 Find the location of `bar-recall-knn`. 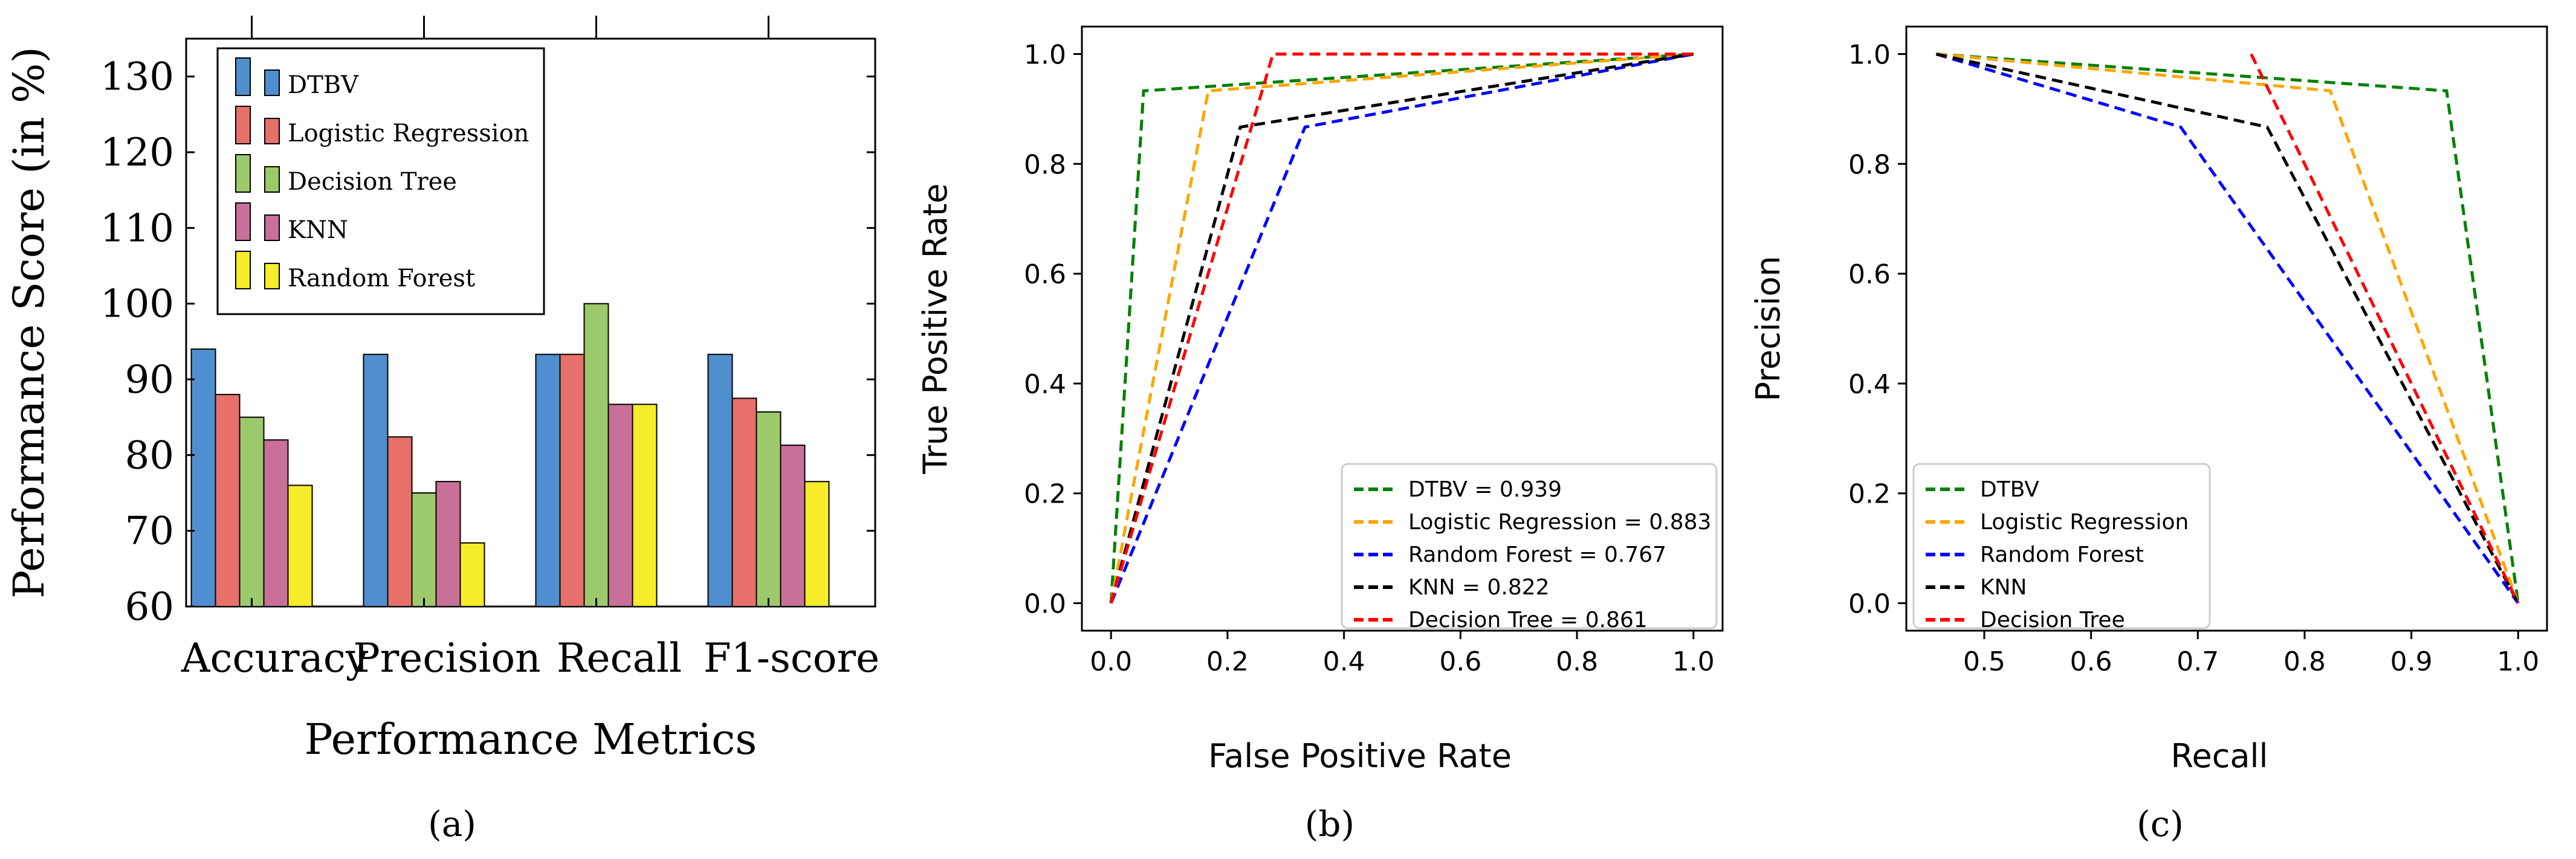

bar-recall-knn is located at coordinates (620, 505).